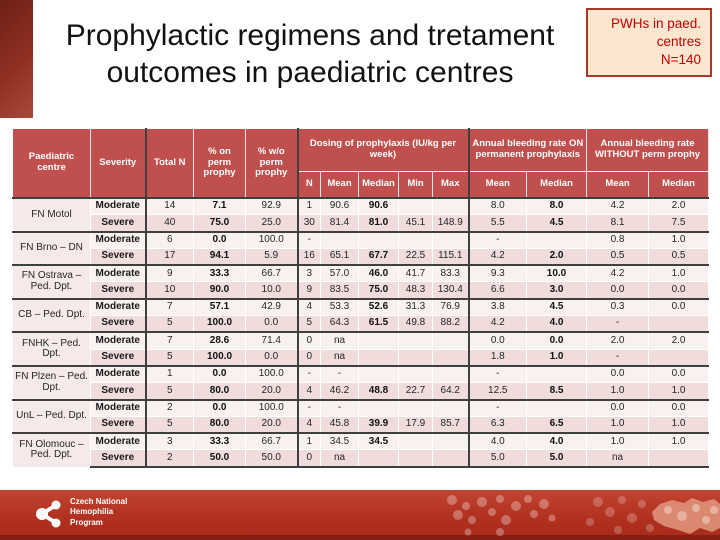  What do you see at coordinates (557, 340) in the screenshot?
I see `abr-on-median-cell: 0.0` at bounding box center [557, 340].